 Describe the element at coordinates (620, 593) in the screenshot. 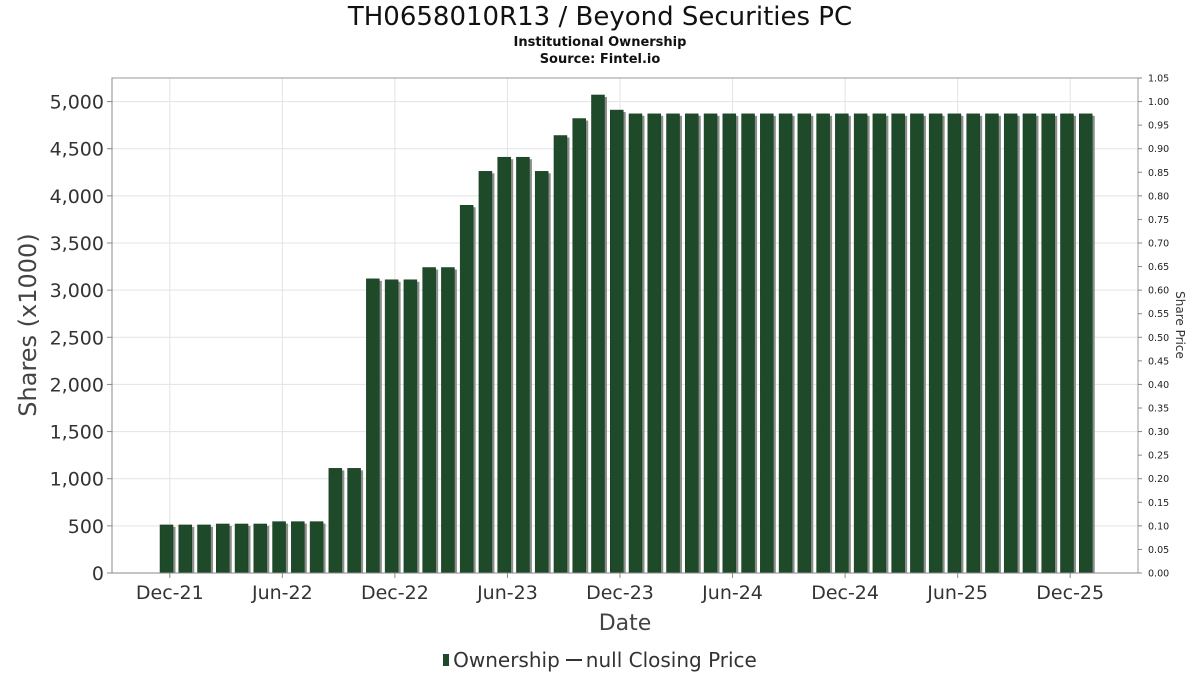

I see `x-tick-label: Dec-23` at that location.